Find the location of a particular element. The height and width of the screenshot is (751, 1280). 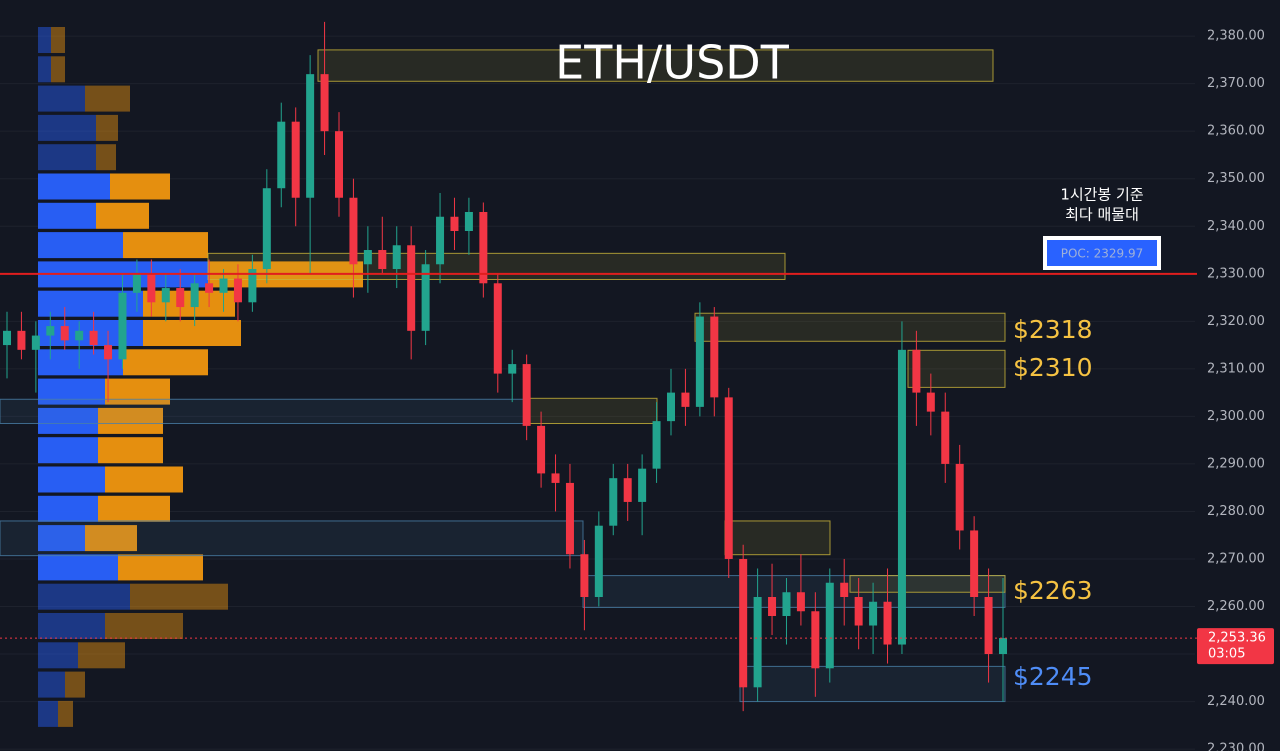

annotation: 1시간봉 기준 is located at coordinates (1102, 195).